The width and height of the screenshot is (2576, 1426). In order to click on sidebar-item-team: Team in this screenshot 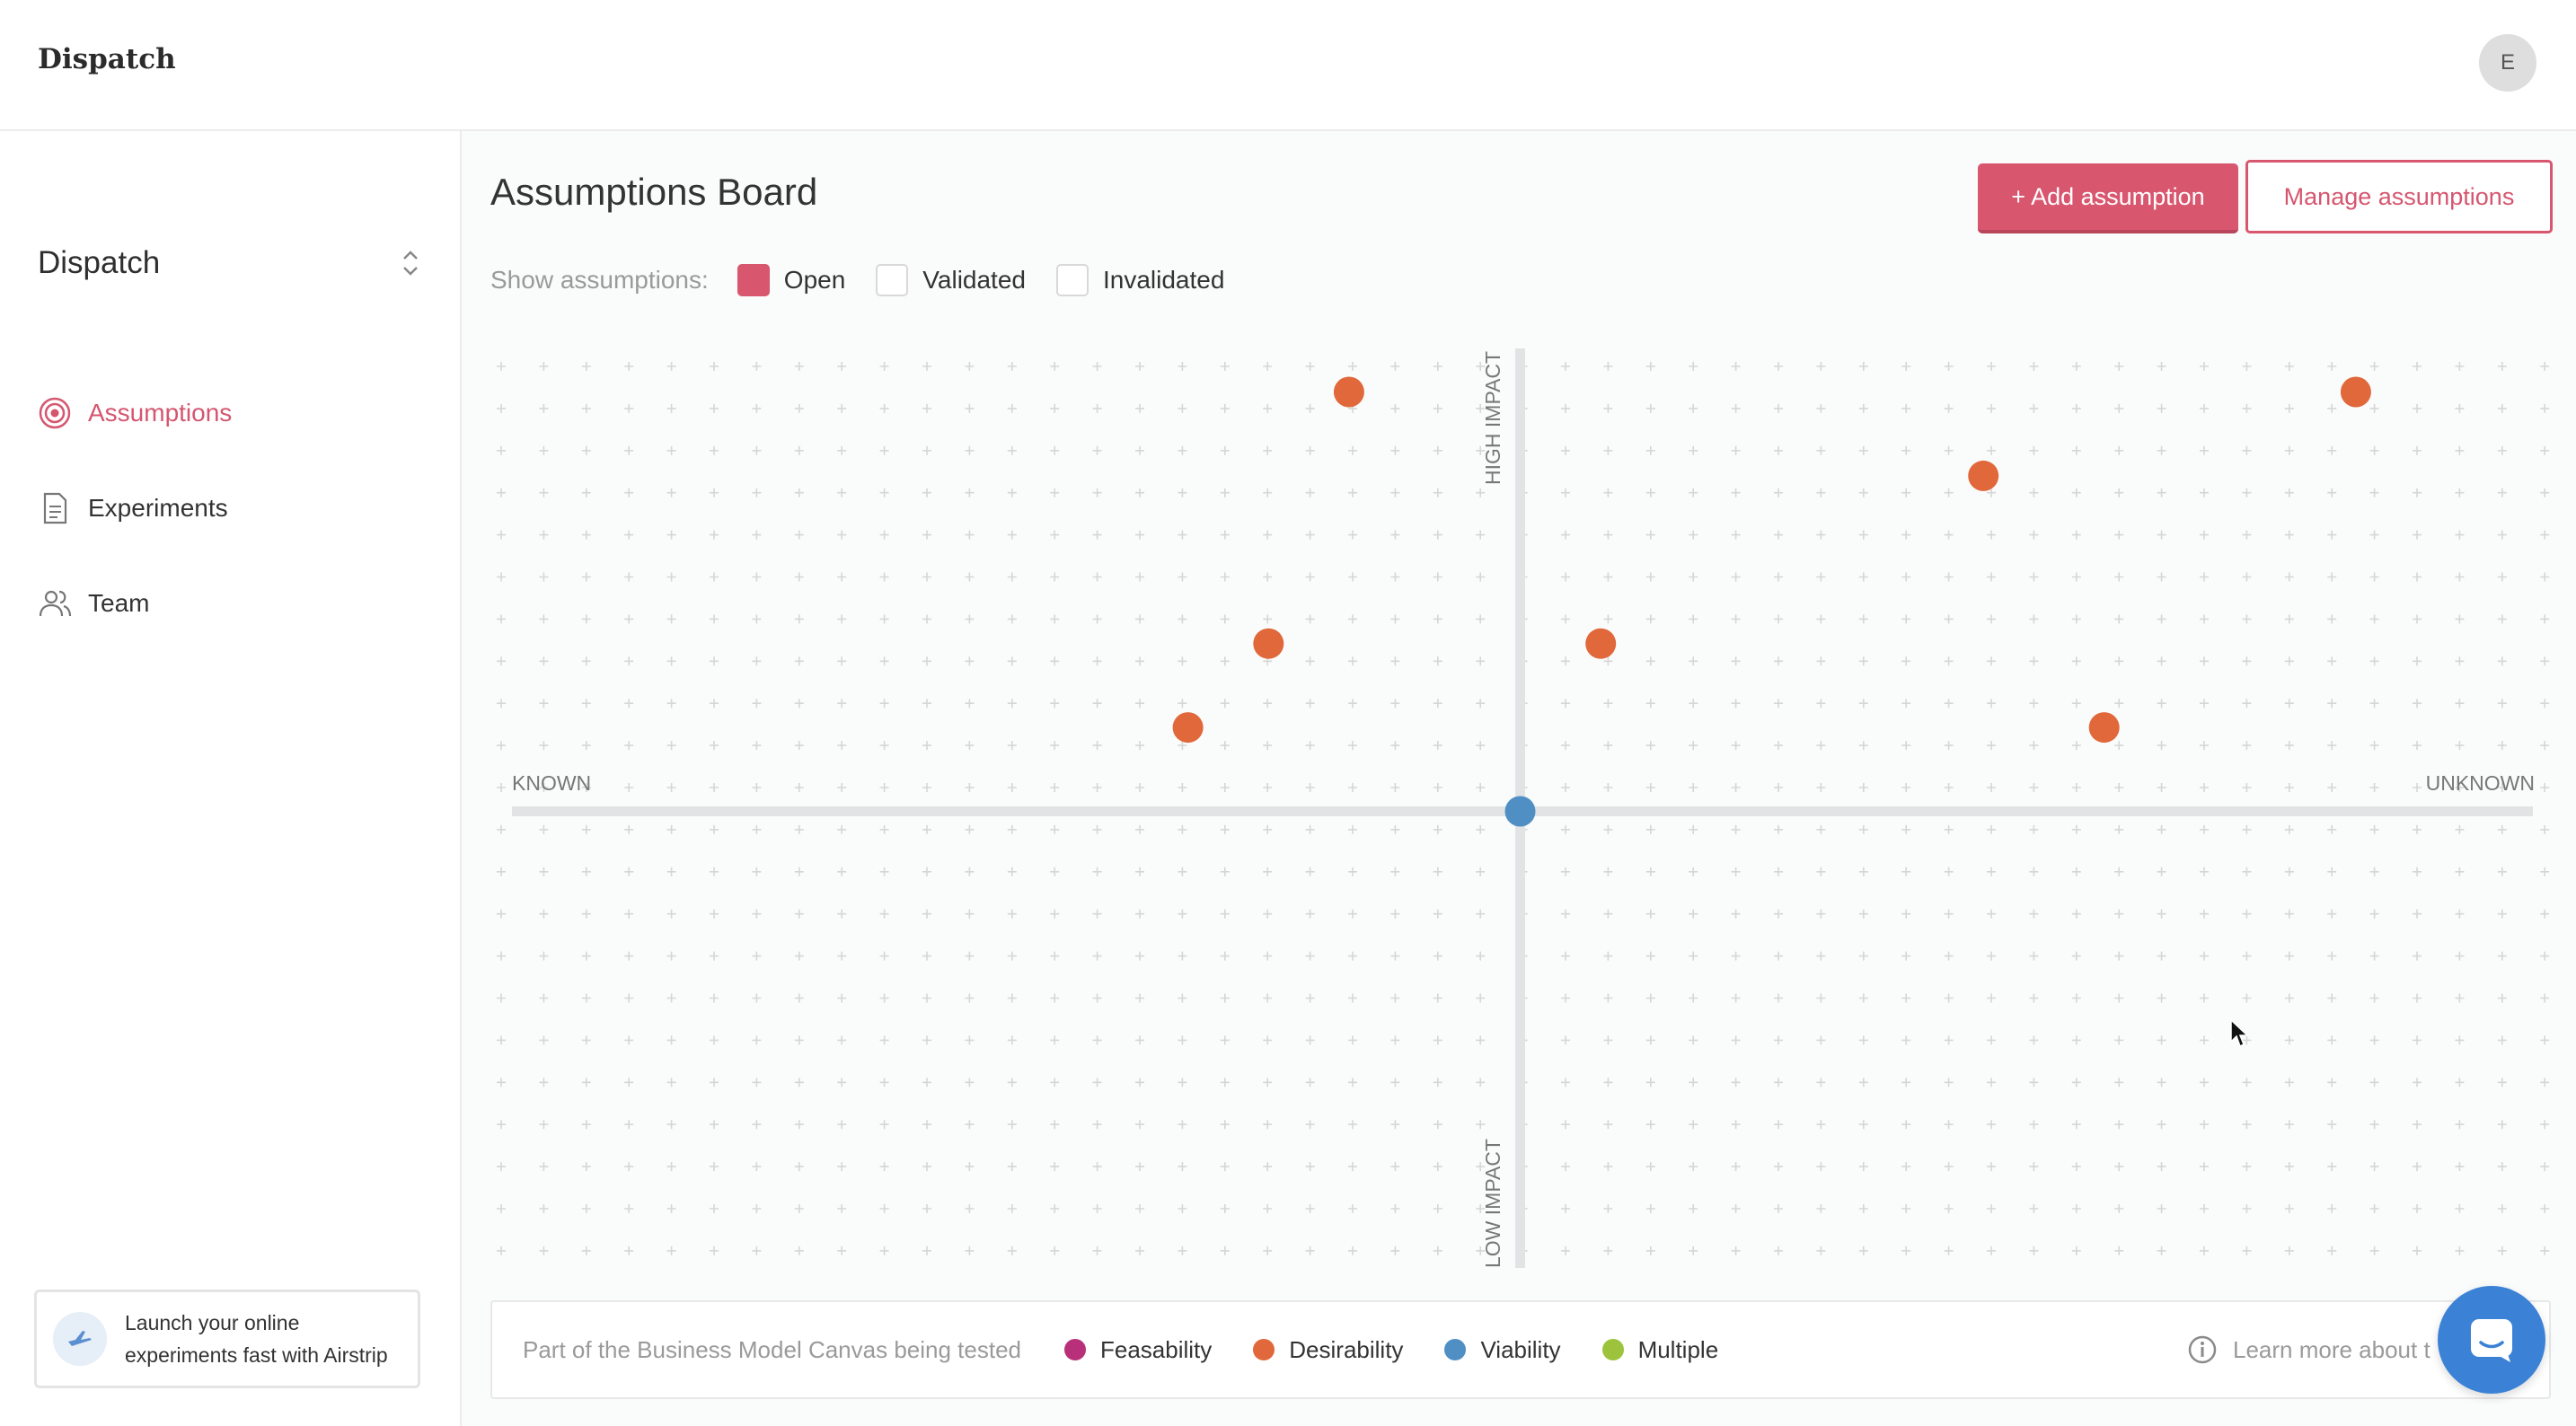, I will do `click(231, 603)`.